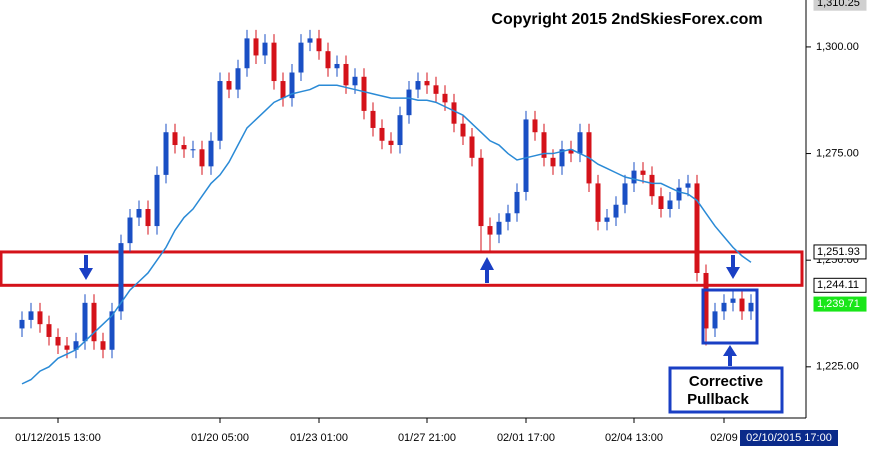 This screenshot has height=474, width=886. I want to click on cursor-label: 02/10/2015 17:00, so click(789, 438).